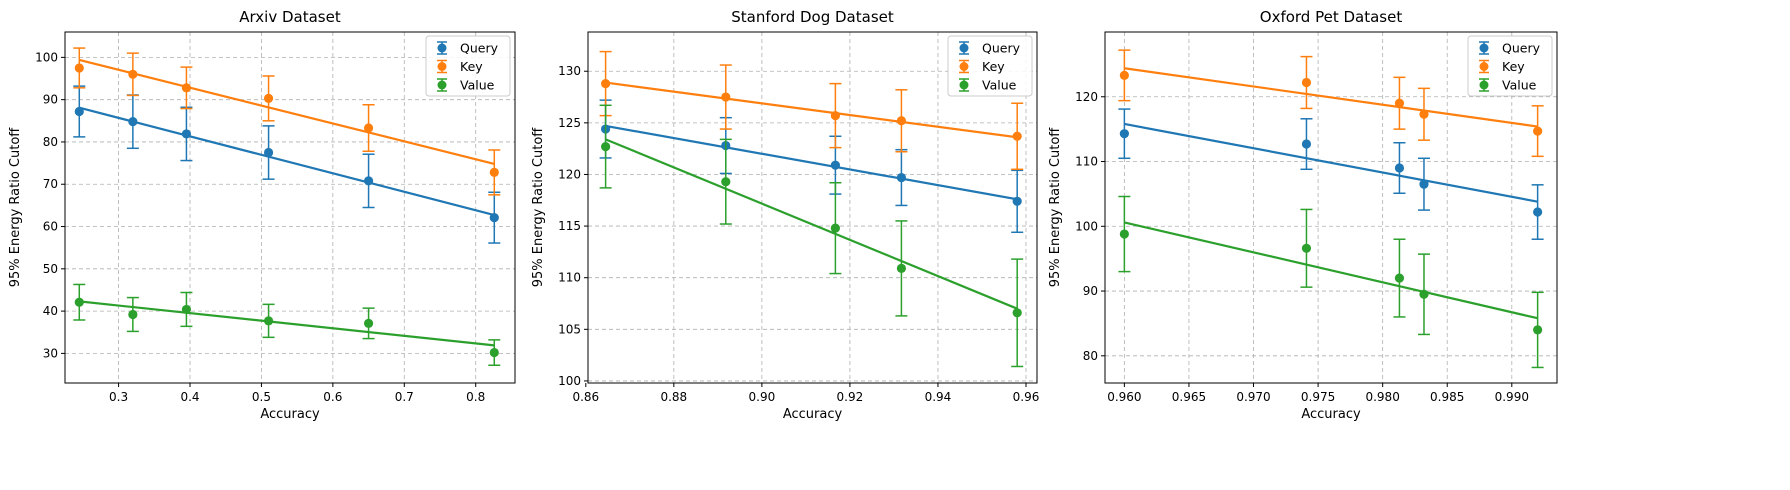  Describe the element at coordinates (404, 397) in the screenshot. I see `x-tick-label: 0.7` at that location.